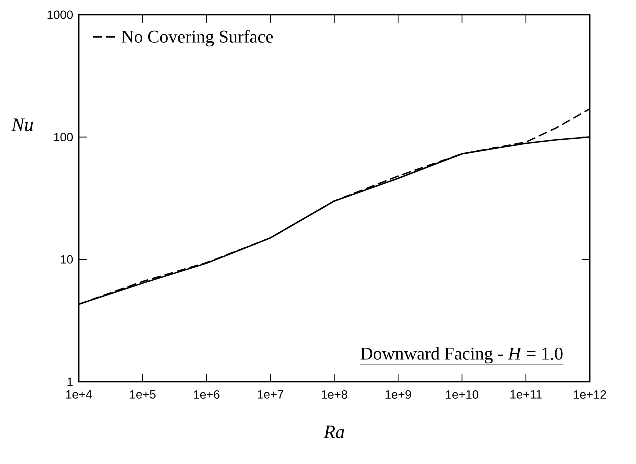  What do you see at coordinates (207, 394) in the screenshot?
I see `x-tick-label: 1e+6` at bounding box center [207, 394].